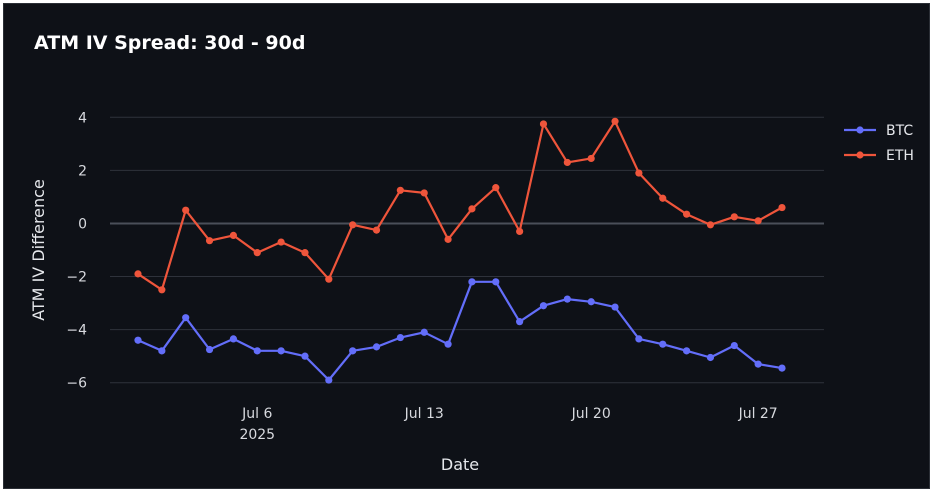  I want to click on chart-title: ATM IV Spread: 30d - 90d, so click(170, 43).